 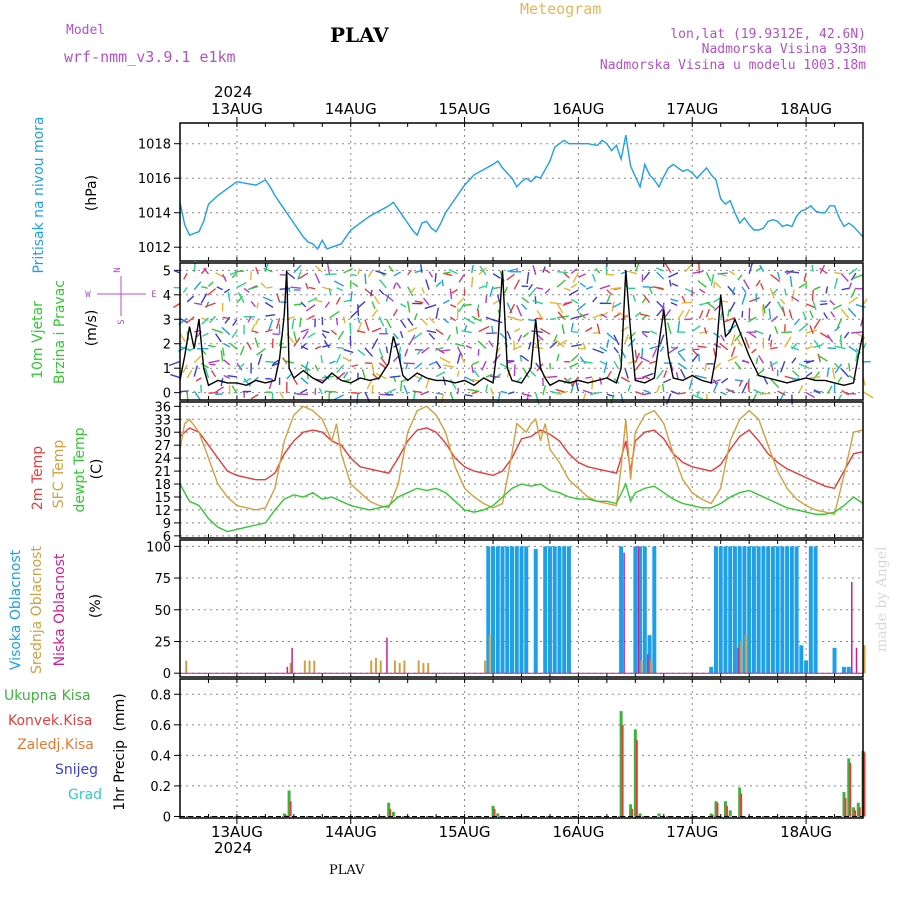 What do you see at coordinates (162, 579) in the screenshot?
I see `y-tick-label: 75` at bounding box center [162, 579].